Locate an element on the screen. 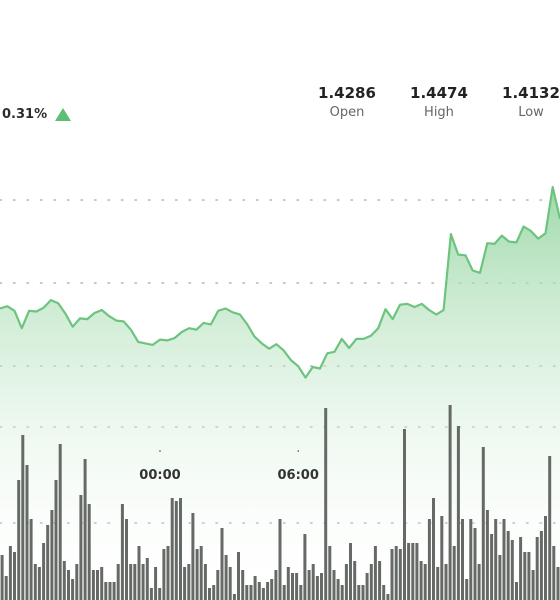  price-change: 0.31% is located at coordinates (37, 114).